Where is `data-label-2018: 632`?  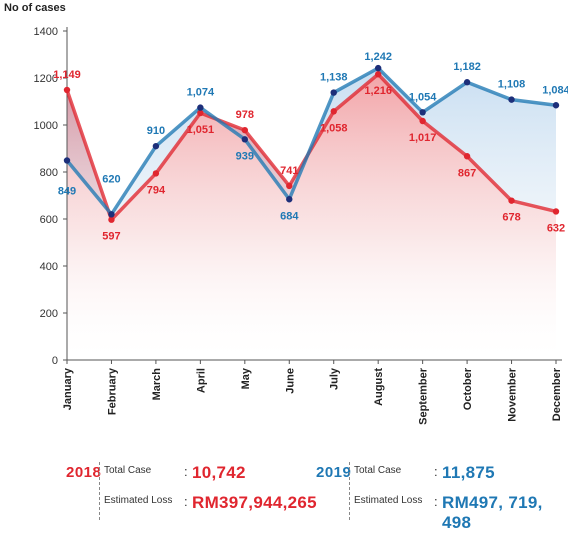
data-label-2018: 632 is located at coordinates (556, 228).